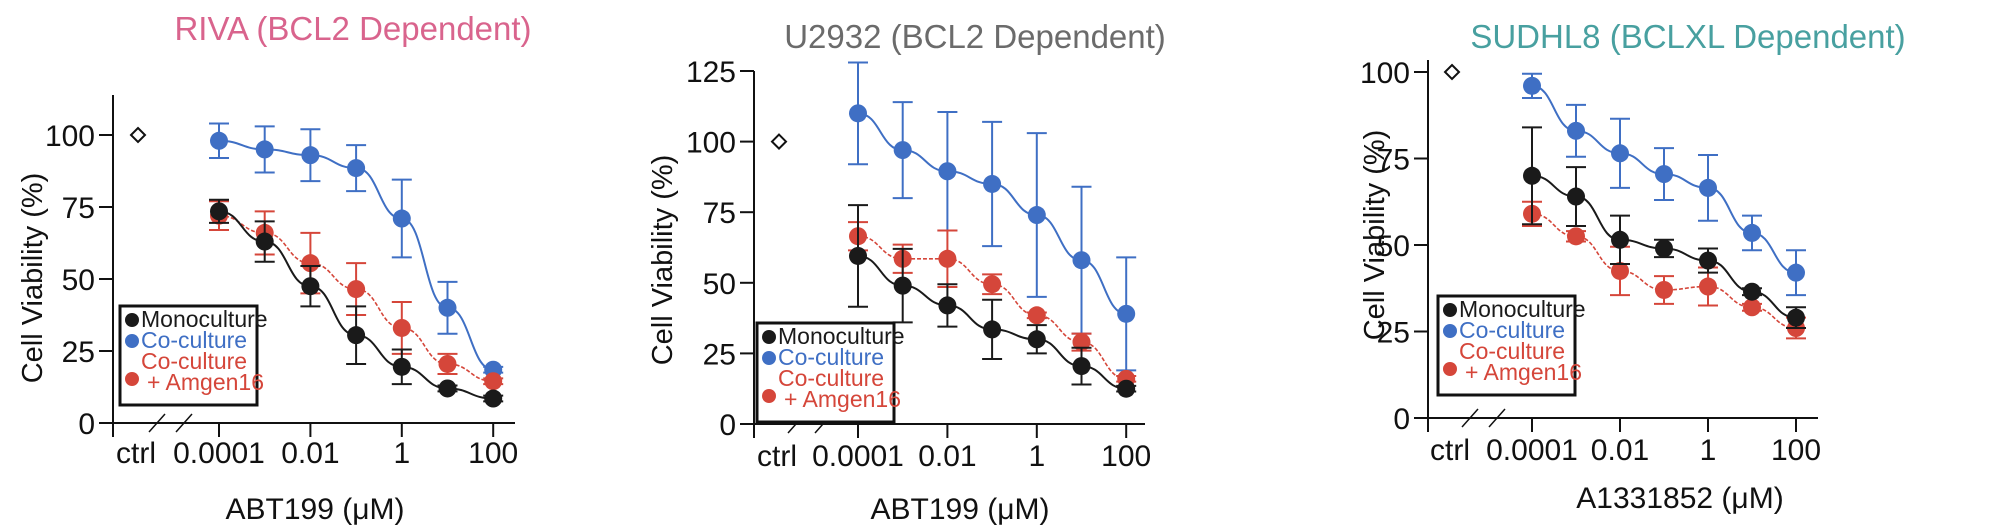 The width and height of the screenshot is (2000, 529). Describe the element at coordinates (1687, 36) in the screenshot. I see `panel-title: SUDHL8 (BCLXL Dependent)` at that location.